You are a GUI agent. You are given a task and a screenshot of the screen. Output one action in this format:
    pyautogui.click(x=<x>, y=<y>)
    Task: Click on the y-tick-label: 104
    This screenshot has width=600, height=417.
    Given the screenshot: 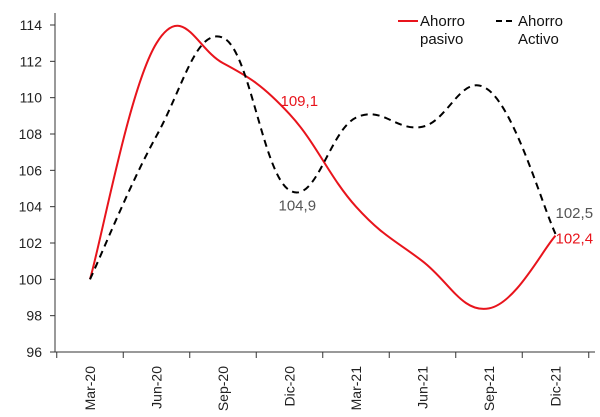 What is the action you would take?
    pyautogui.click(x=31, y=207)
    